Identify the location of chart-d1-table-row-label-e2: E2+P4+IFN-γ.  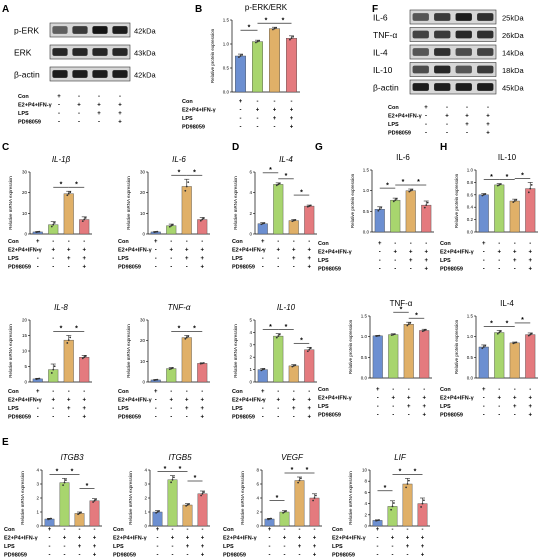
(249, 251).